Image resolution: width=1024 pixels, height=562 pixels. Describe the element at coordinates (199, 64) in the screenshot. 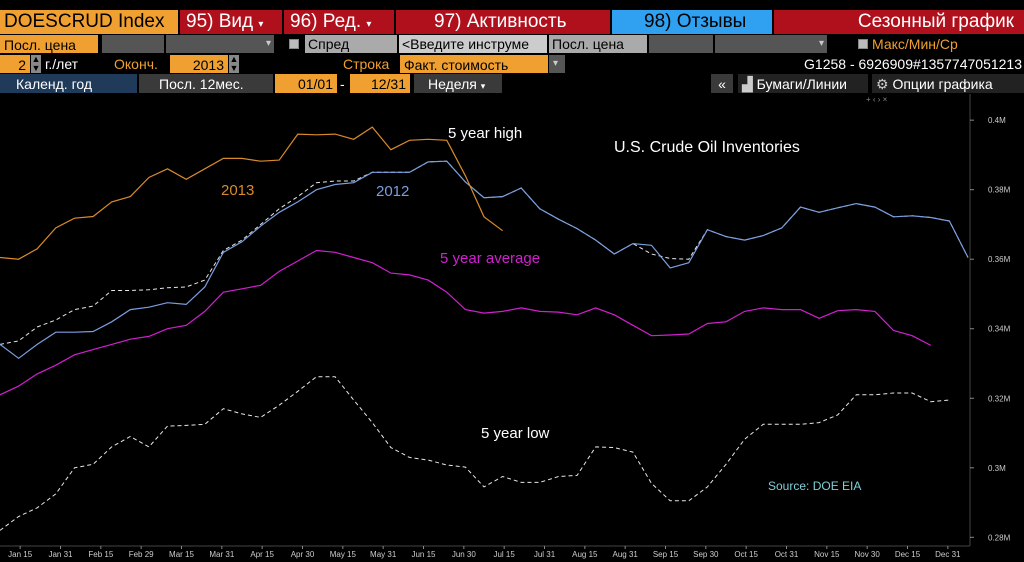

I see `end-year-input: 2013` at that location.